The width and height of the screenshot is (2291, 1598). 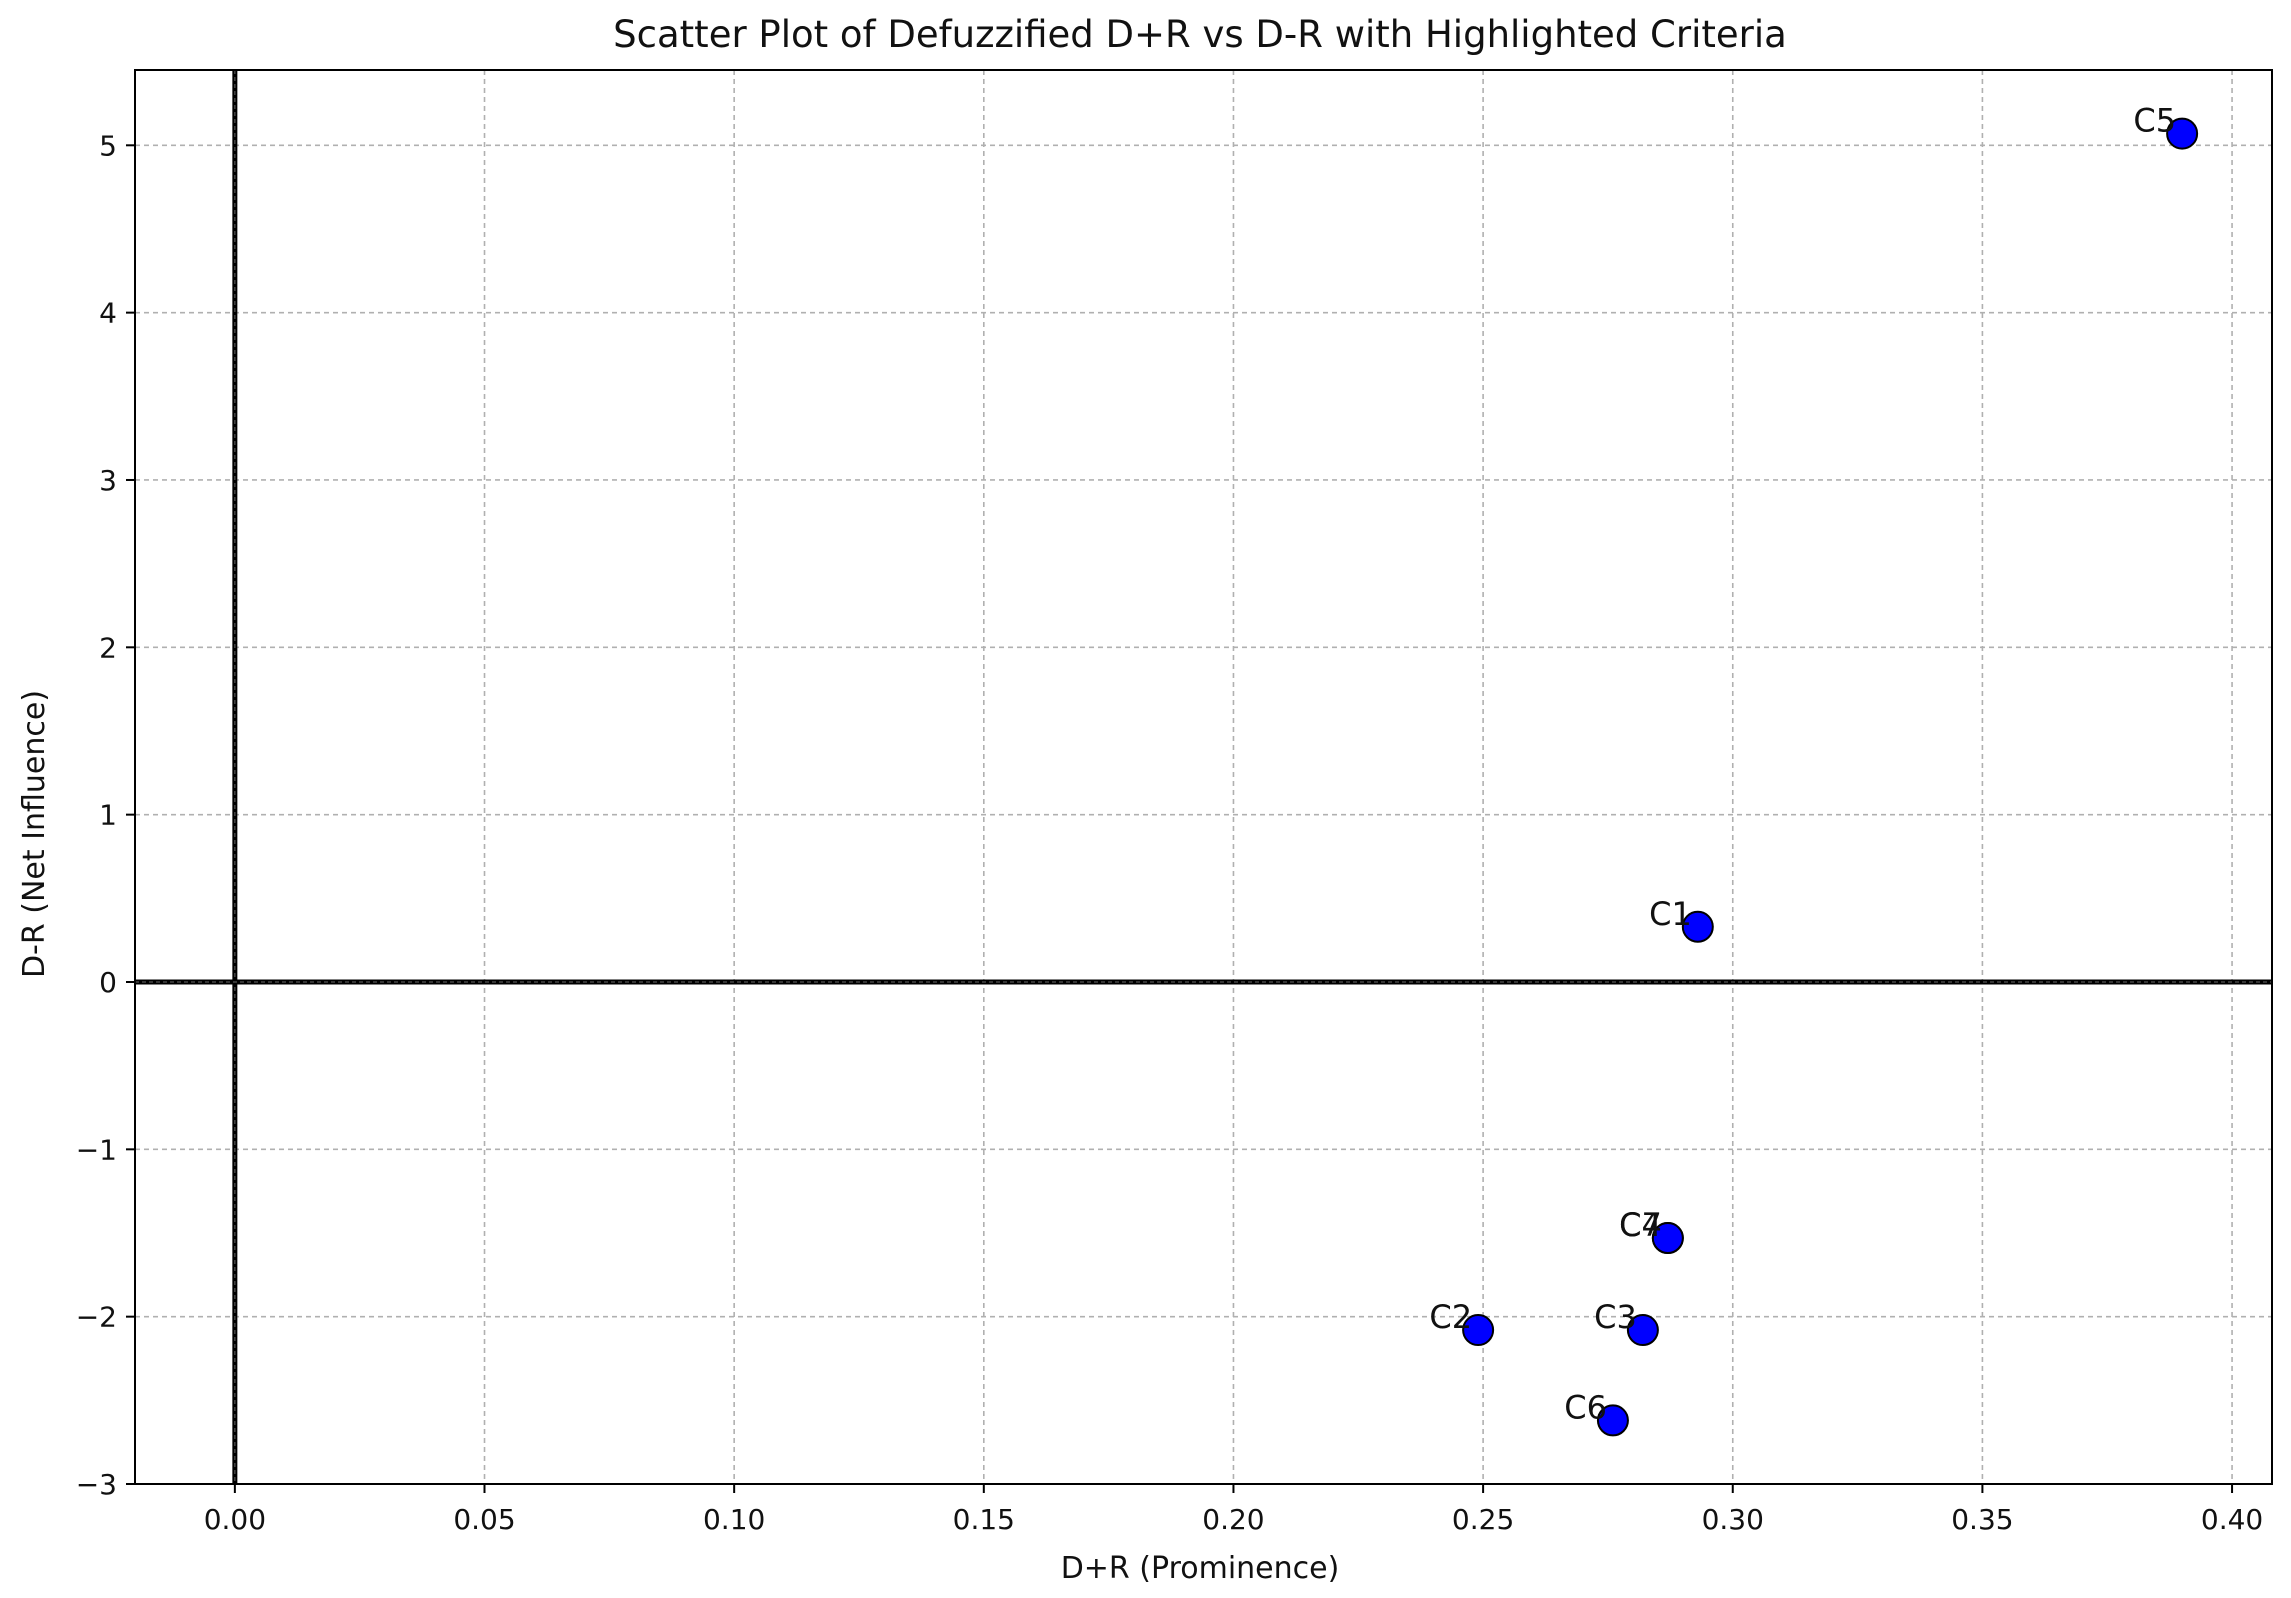 What do you see at coordinates (1483, 1519) in the screenshot?
I see `x-tick-label: 0.25` at bounding box center [1483, 1519].